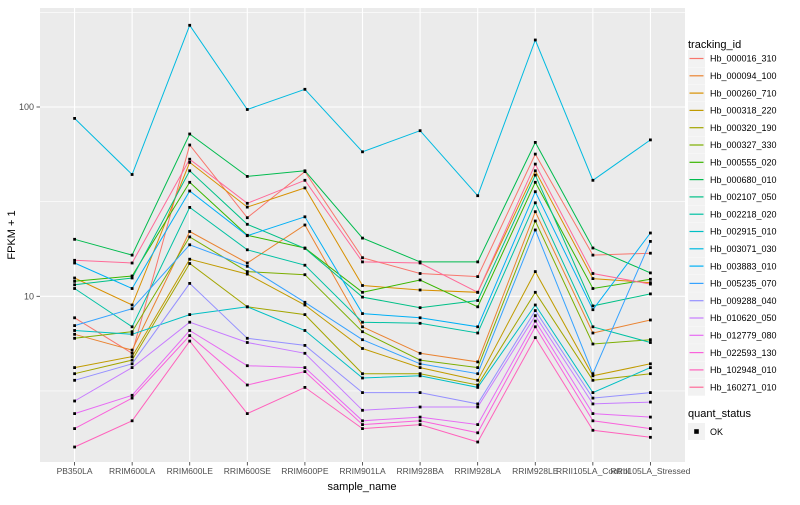  I want to click on x-tick-label: PB350LA, so click(75, 471).